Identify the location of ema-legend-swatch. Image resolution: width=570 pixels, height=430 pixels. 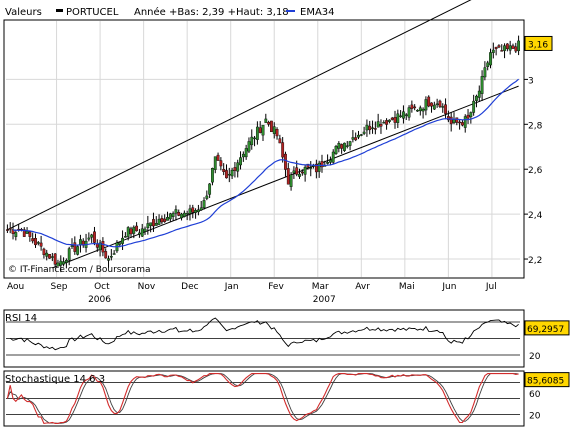
(290, 11).